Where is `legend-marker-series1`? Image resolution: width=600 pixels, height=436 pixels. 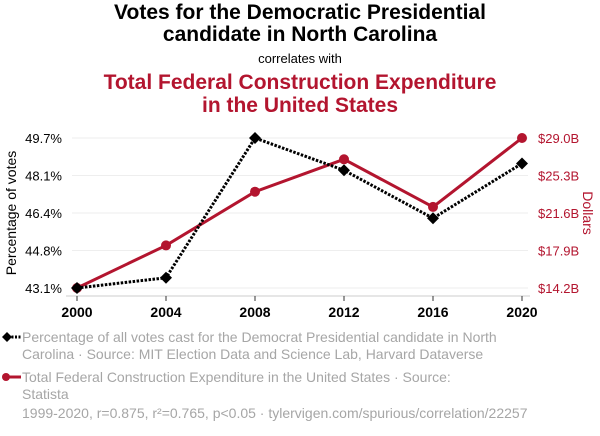
legend-marker-series1 is located at coordinates (11, 337).